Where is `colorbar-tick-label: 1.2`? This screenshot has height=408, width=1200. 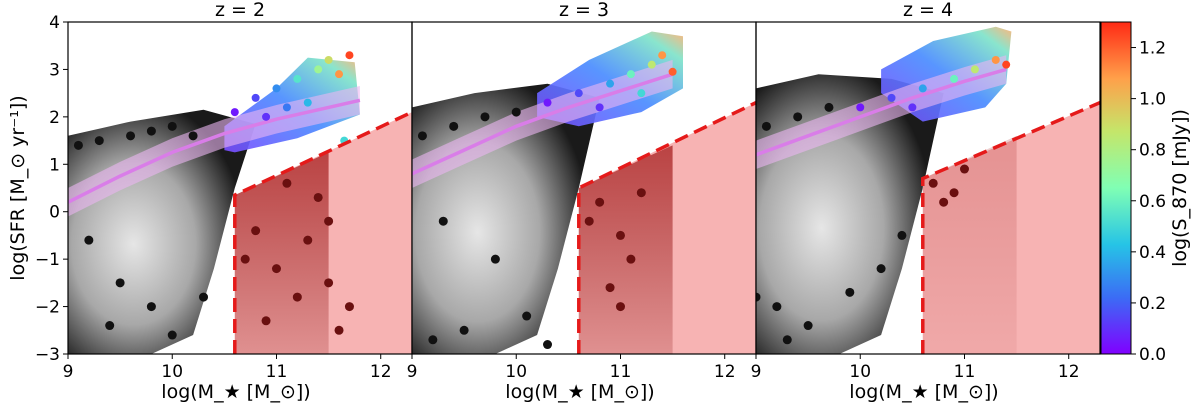
colorbar-tick-label: 1.2 is located at coordinates (1152, 49).